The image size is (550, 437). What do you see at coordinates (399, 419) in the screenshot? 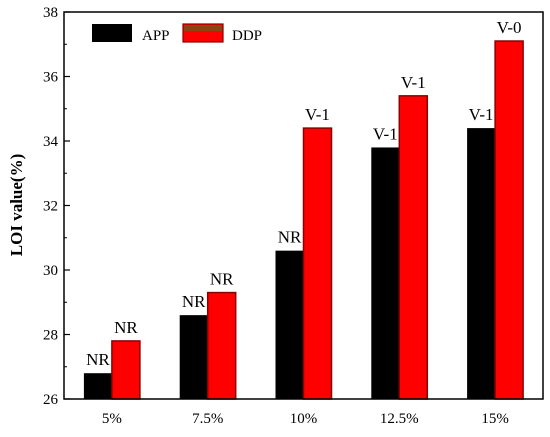
I see `x-tick-label: 12.5%` at bounding box center [399, 419].